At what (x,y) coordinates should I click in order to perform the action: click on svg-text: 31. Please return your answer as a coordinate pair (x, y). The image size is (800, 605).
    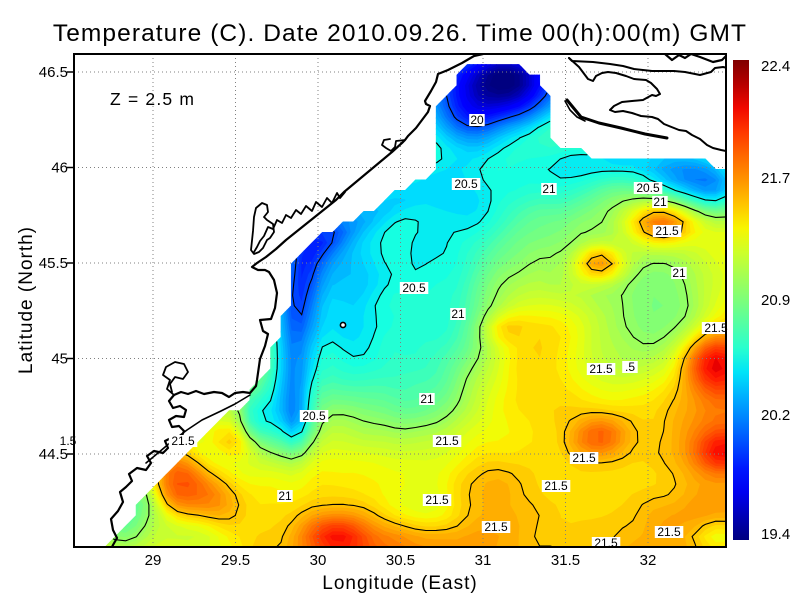
    Looking at the image, I should click on (483, 560).